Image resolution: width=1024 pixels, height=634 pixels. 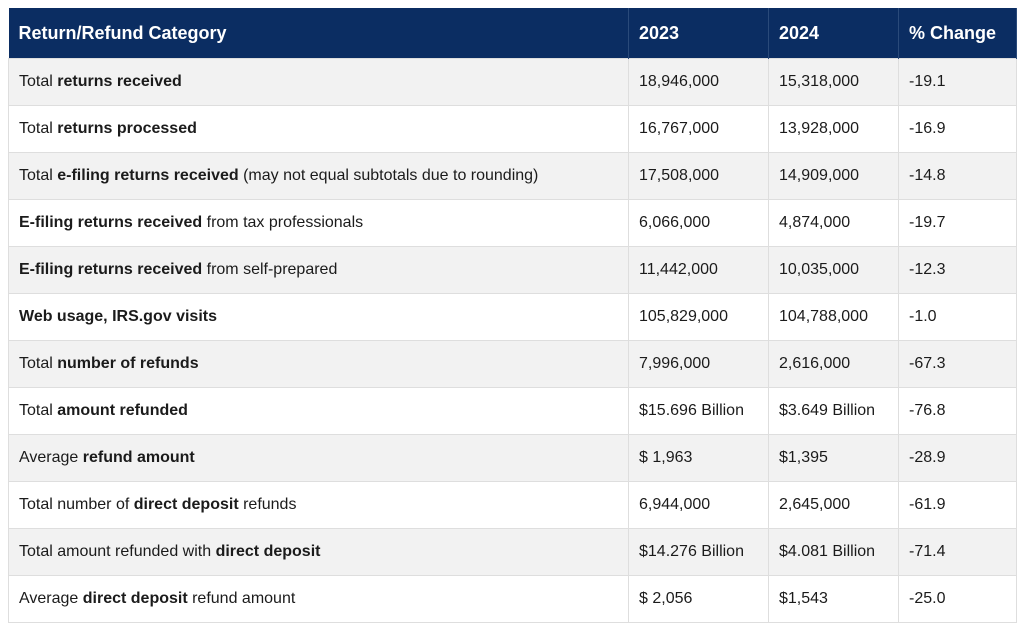 What do you see at coordinates (127, 128) in the screenshot?
I see `category-text: returns processed` at bounding box center [127, 128].